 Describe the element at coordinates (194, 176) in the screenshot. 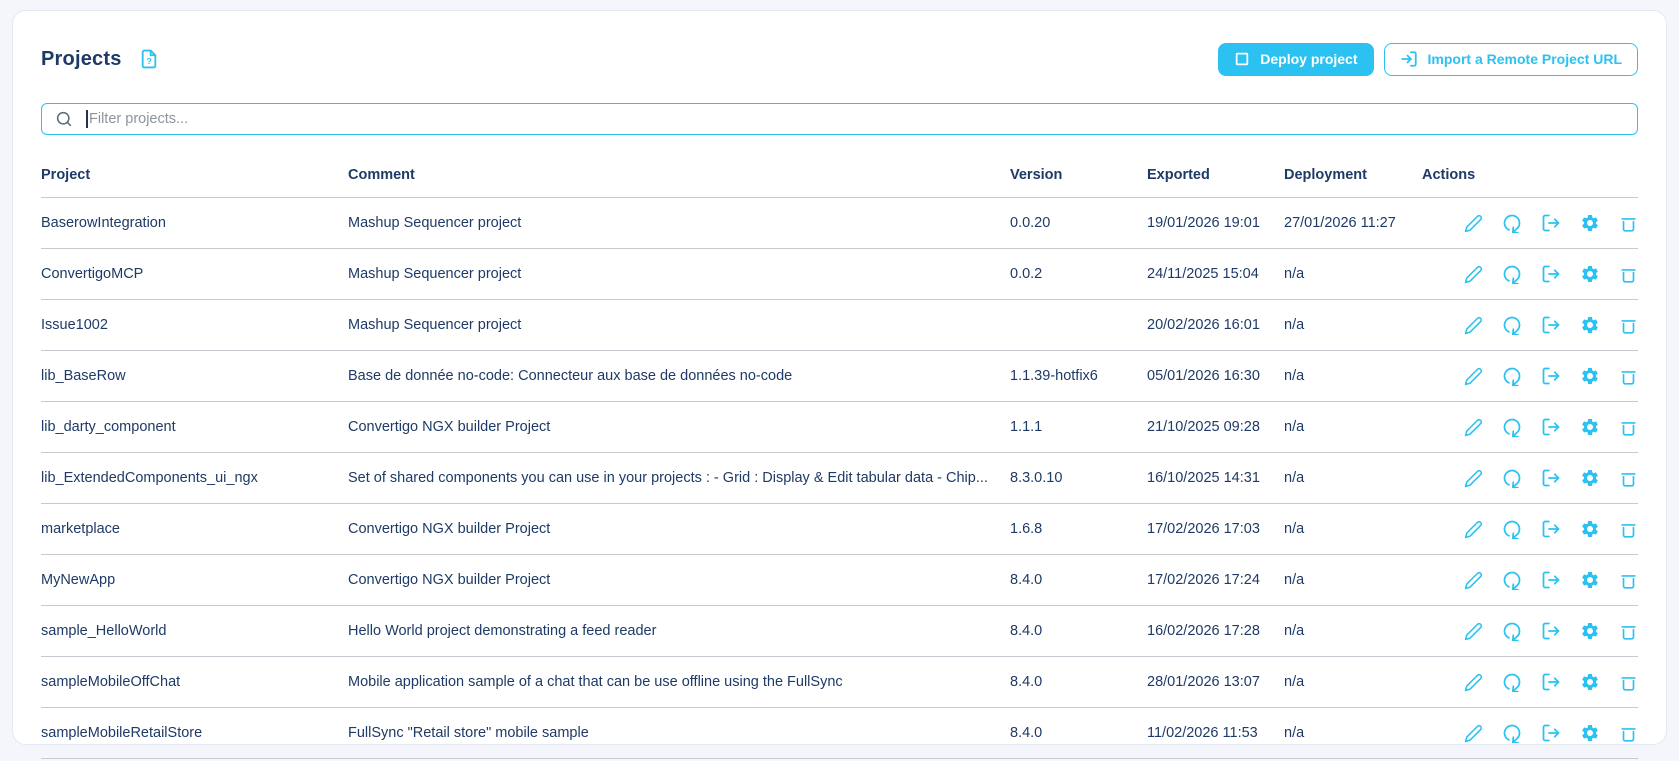

I see `column-header-project: Project` at that location.